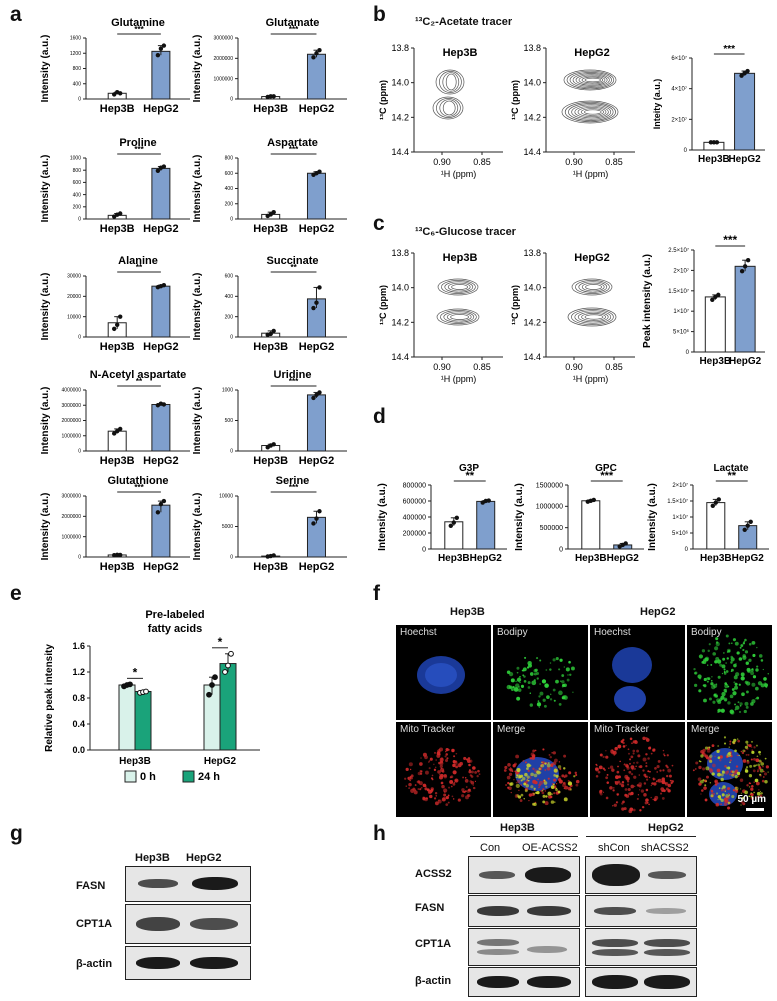 The image size is (777, 1001). What do you see at coordinates (459, 174) in the screenshot?
I see `x-axis-label: ¹H (ppm)` at bounding box center [459, 174].